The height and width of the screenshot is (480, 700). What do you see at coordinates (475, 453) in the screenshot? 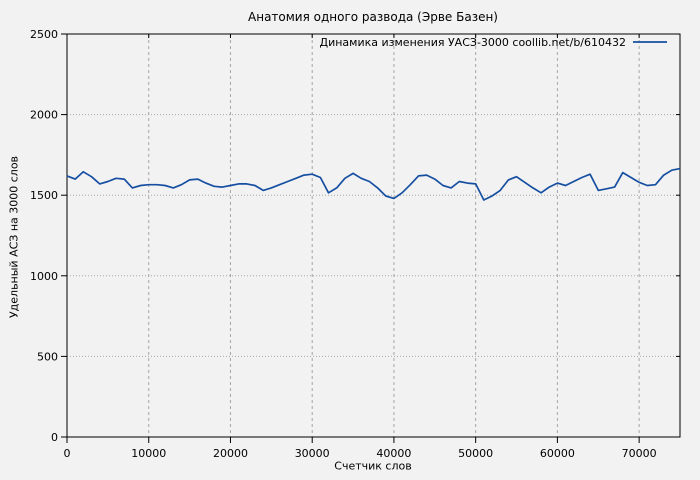
I see `x-tick-label: 50000` at bounding box center [475, 453].